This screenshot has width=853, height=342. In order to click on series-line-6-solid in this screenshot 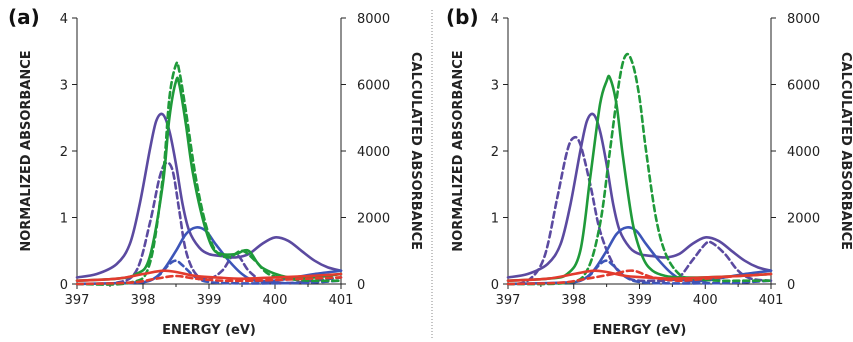, I will do `click(209, 275)`.